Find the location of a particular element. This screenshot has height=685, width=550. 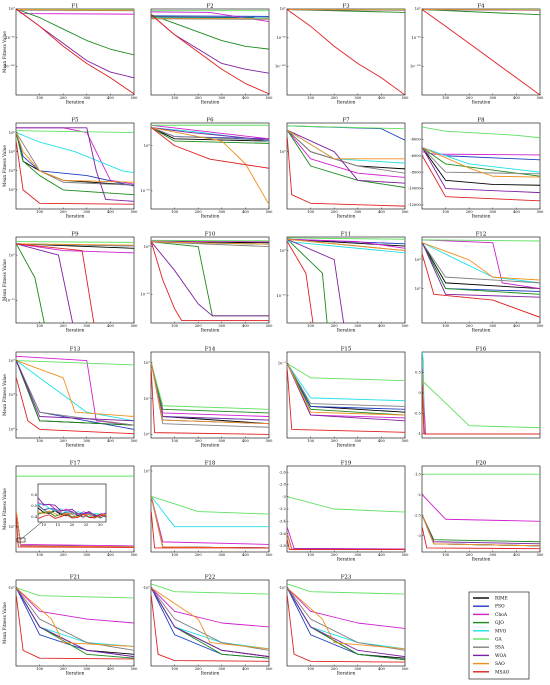

series-f15-msao is located at coordinates (346, 401).